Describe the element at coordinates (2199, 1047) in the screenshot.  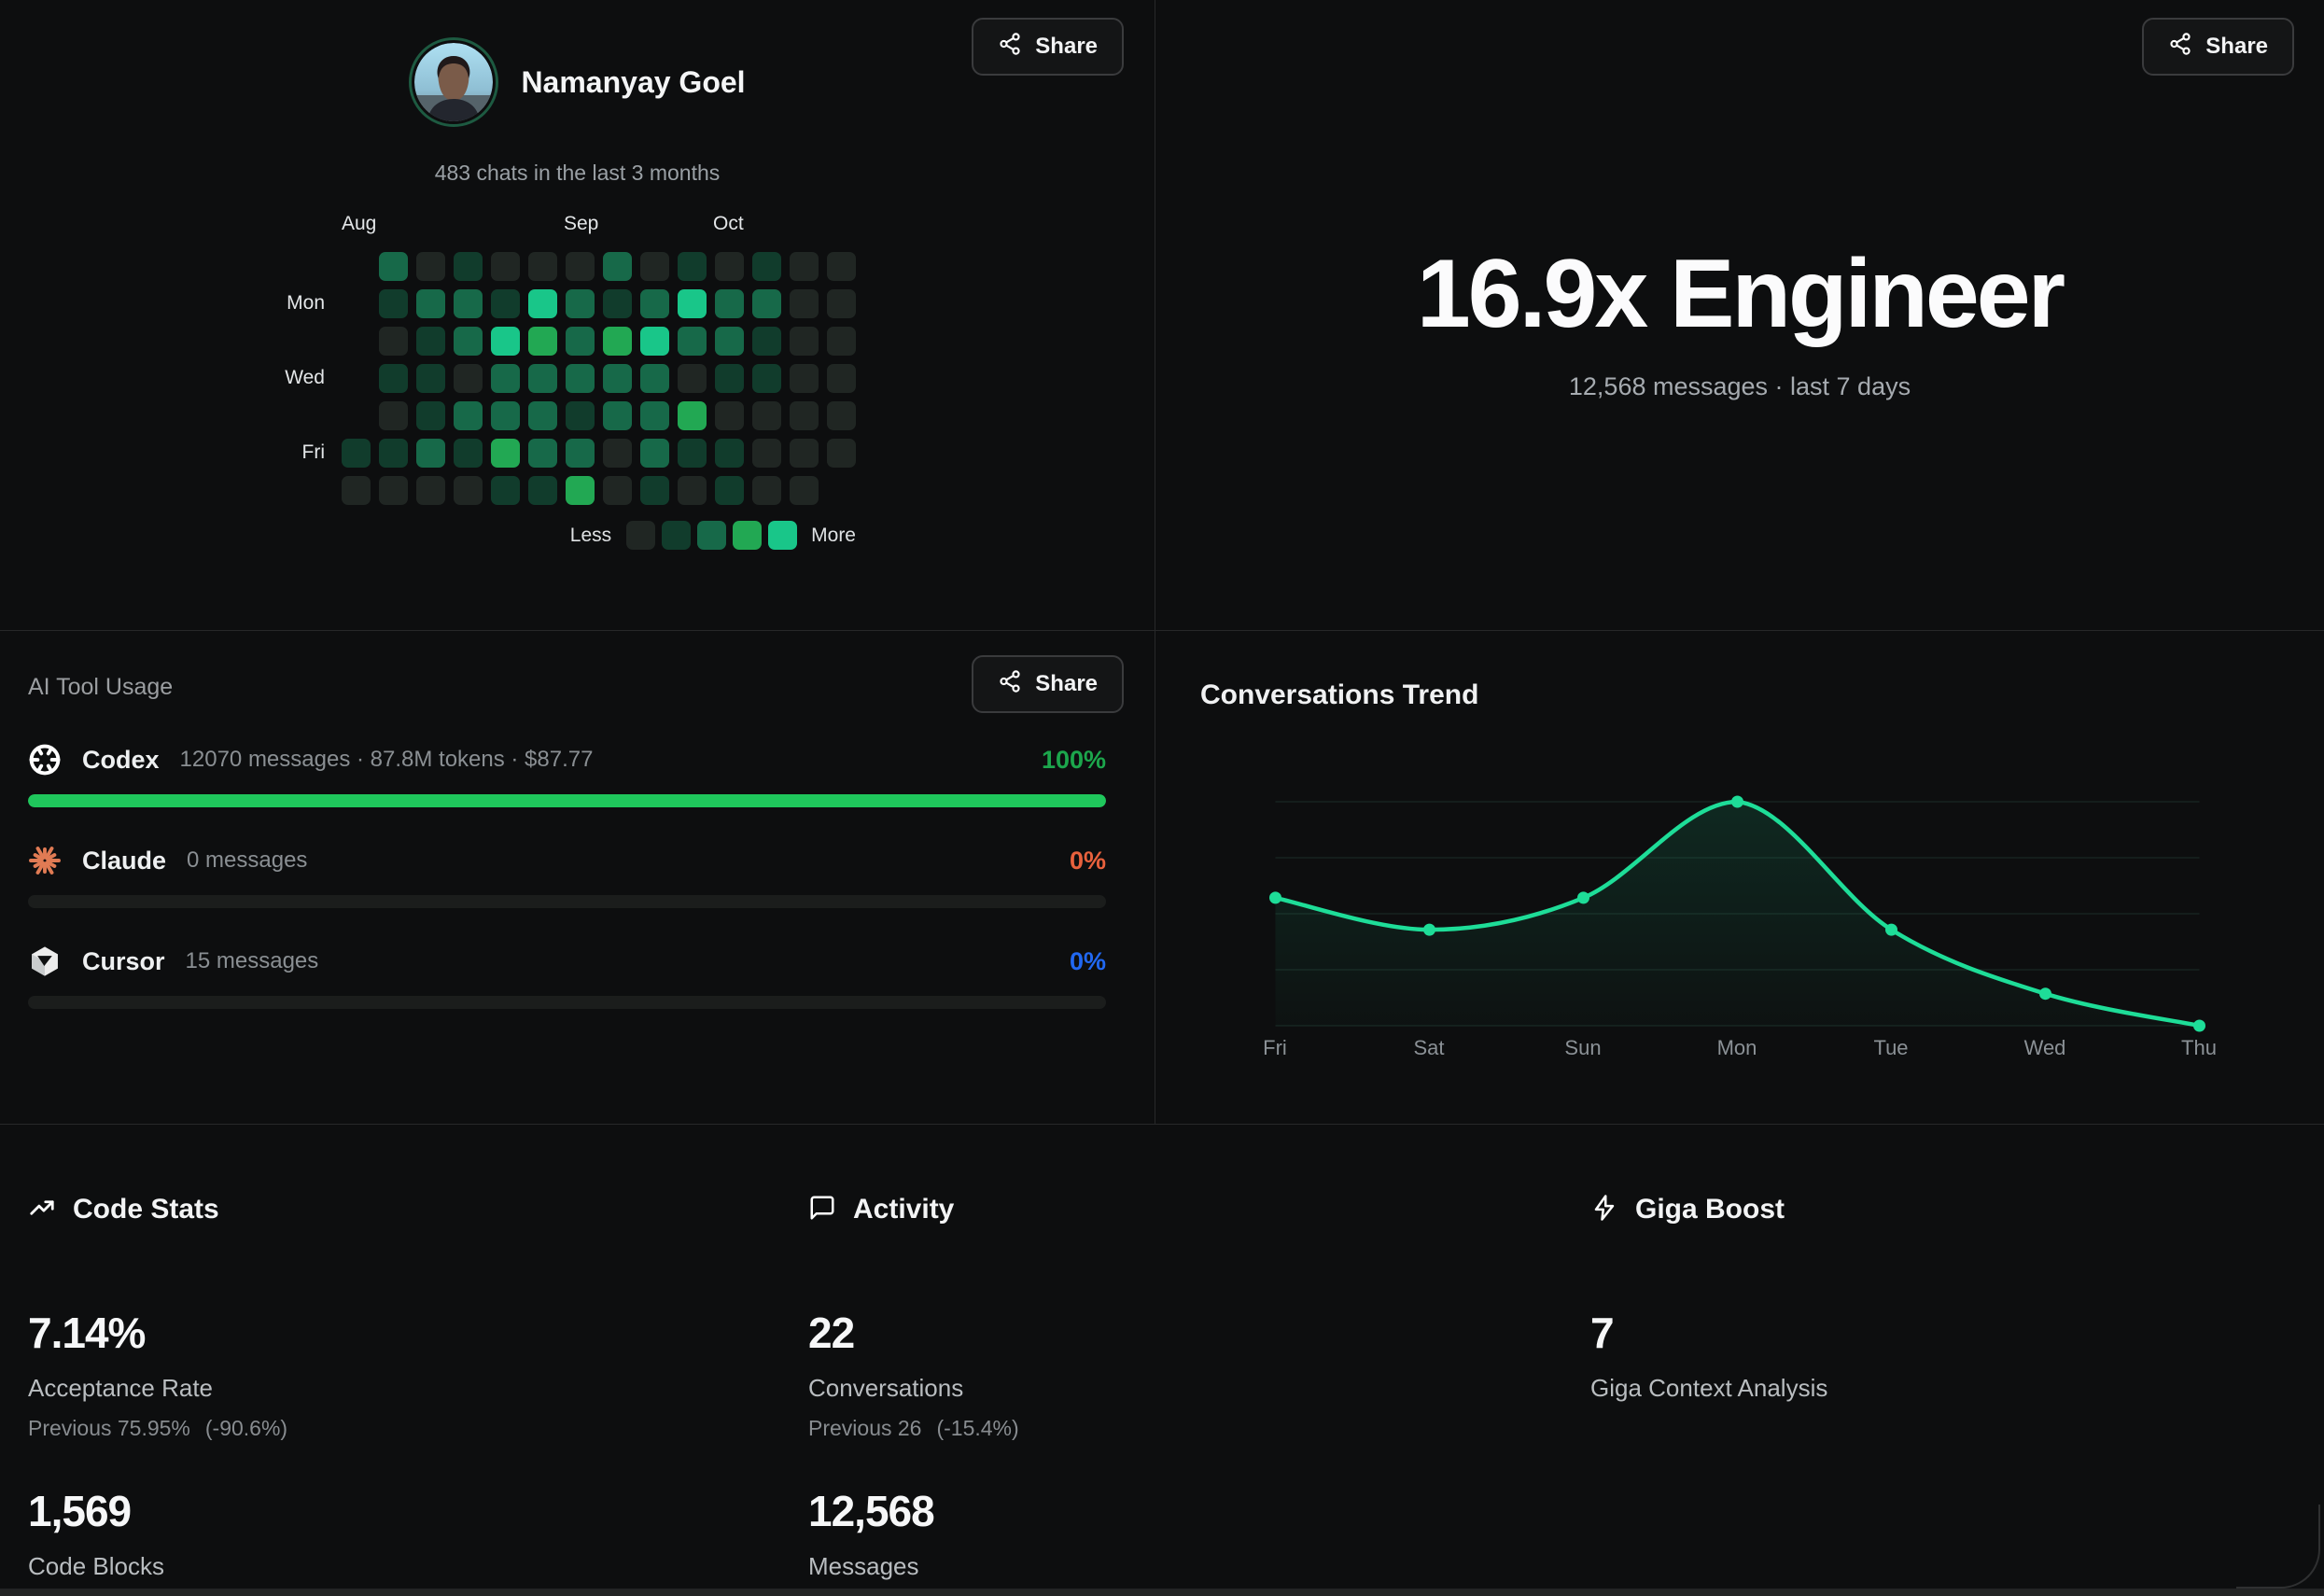
I see `x-axis-label: Thu` at that location.